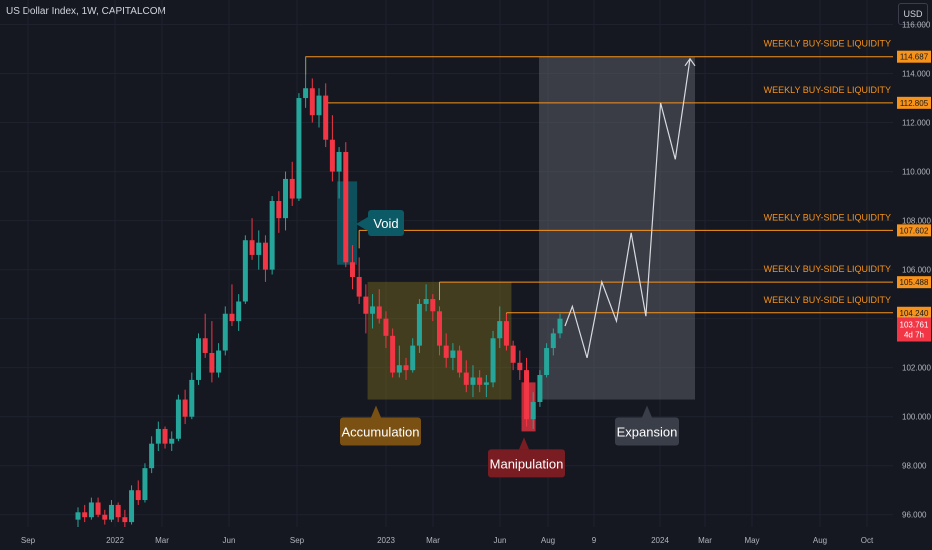  I want to click on void-pointer, so click(362, 224).